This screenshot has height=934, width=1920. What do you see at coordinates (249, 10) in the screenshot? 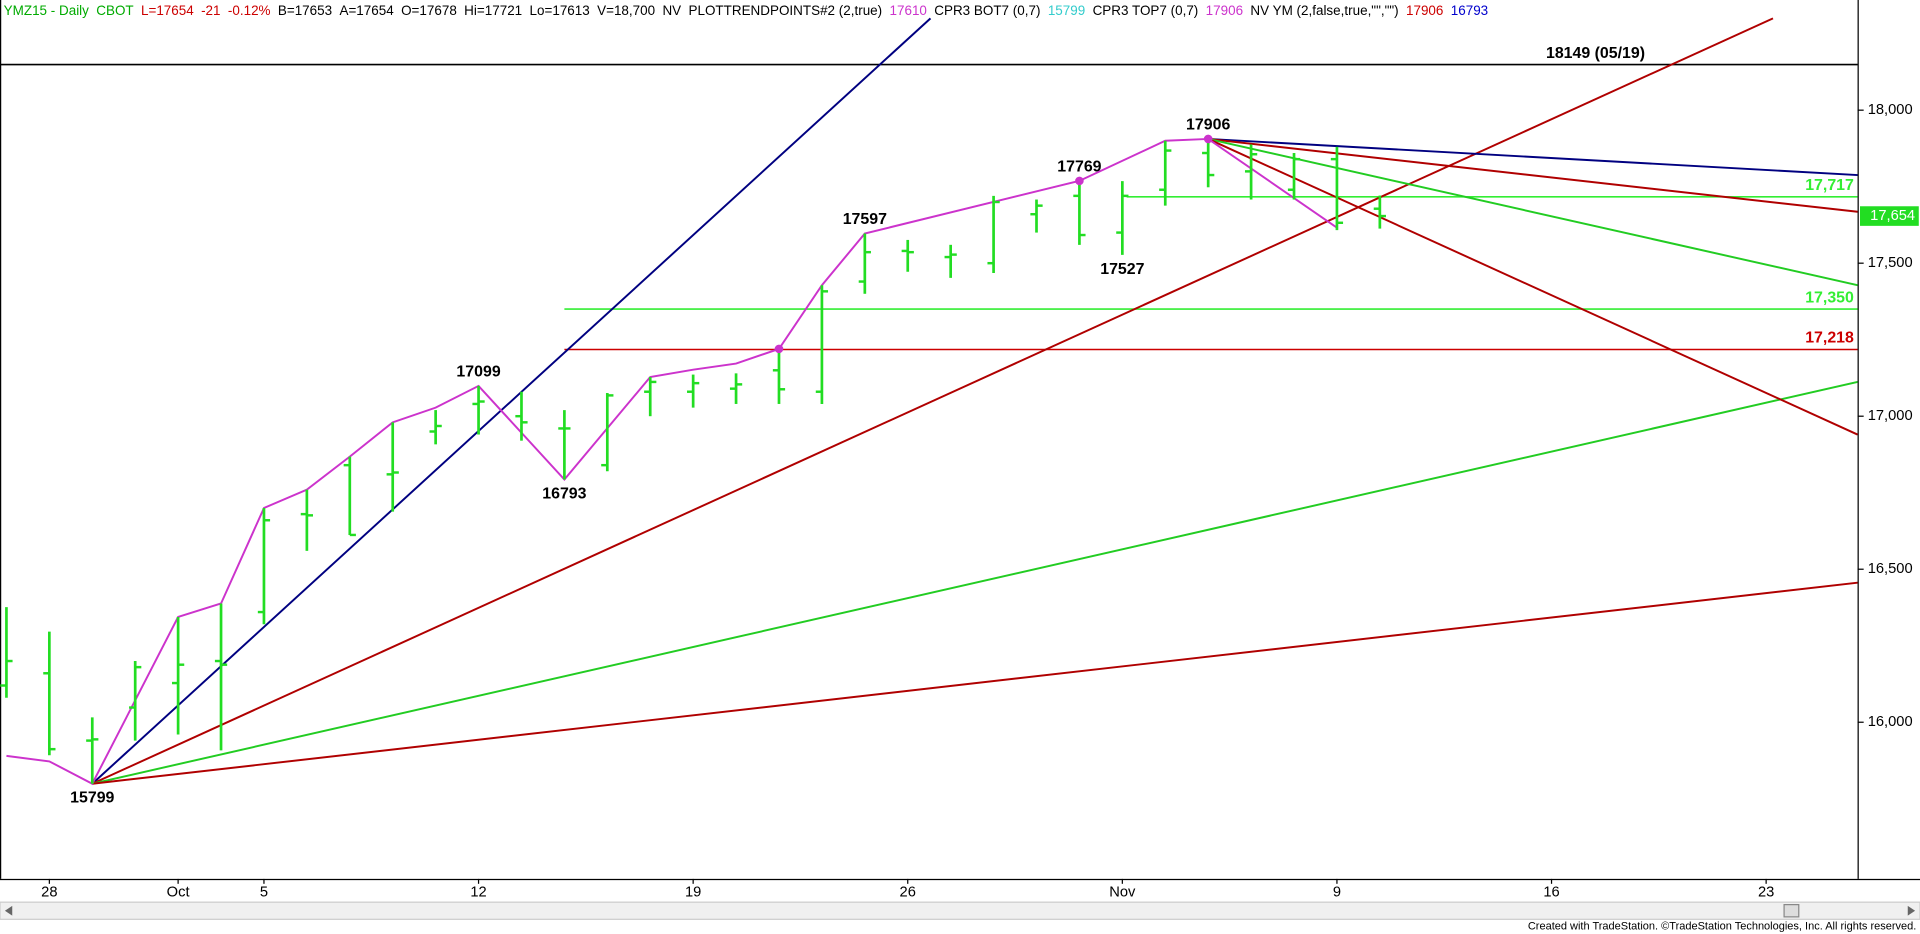
I see `header-item: -0.12%` at bounding box center [249, 10].